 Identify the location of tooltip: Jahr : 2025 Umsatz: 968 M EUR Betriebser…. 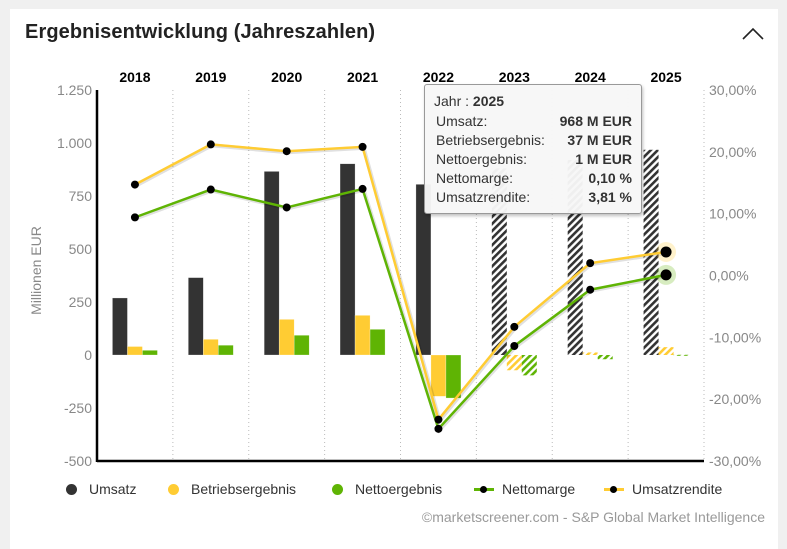
(533, 149).